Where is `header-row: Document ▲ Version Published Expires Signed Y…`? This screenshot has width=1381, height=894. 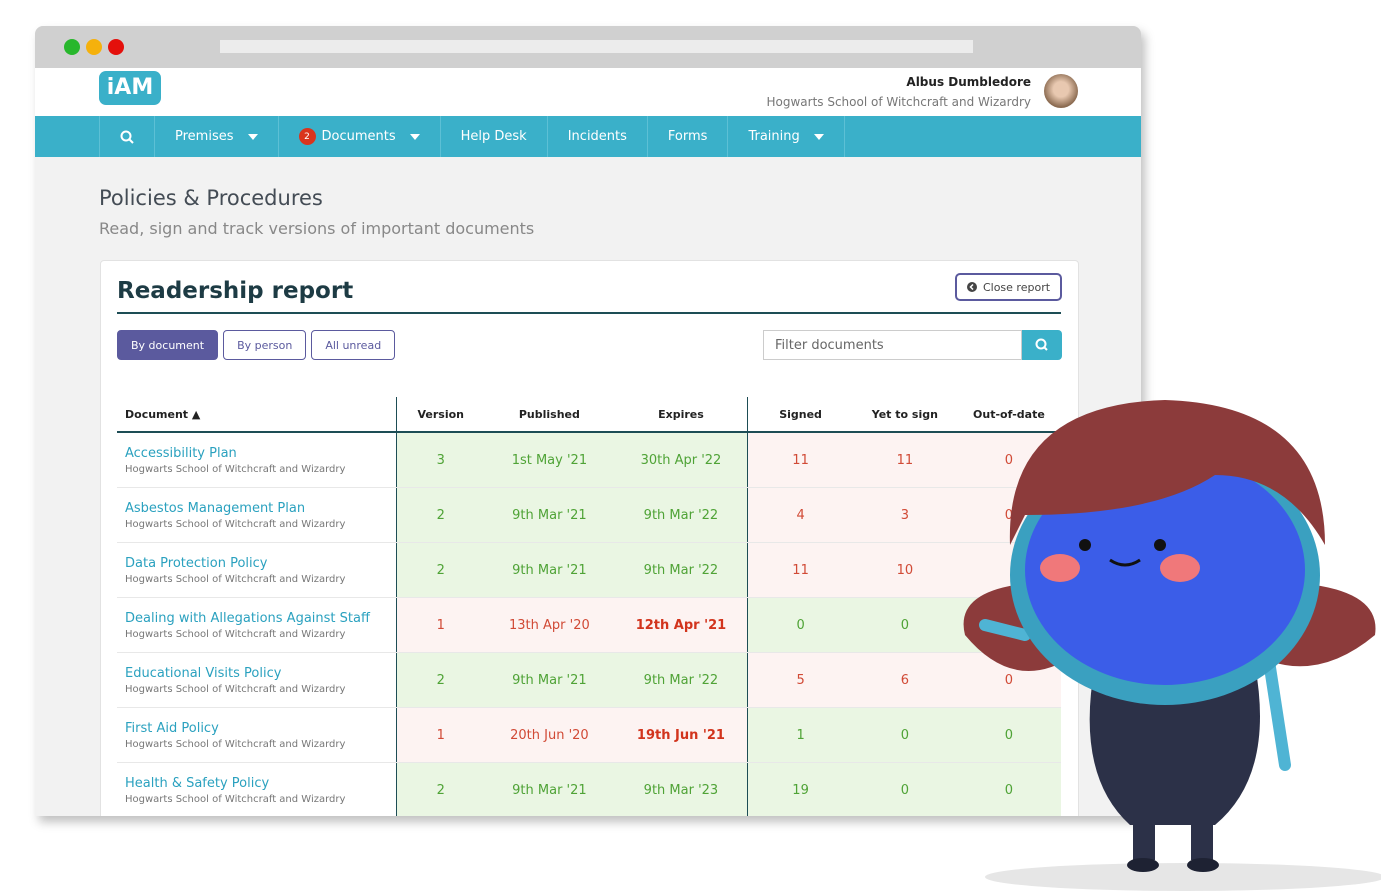 header-row: Document ▲ Version Published Expires Signed Y… is located at coordinates (589, 415).